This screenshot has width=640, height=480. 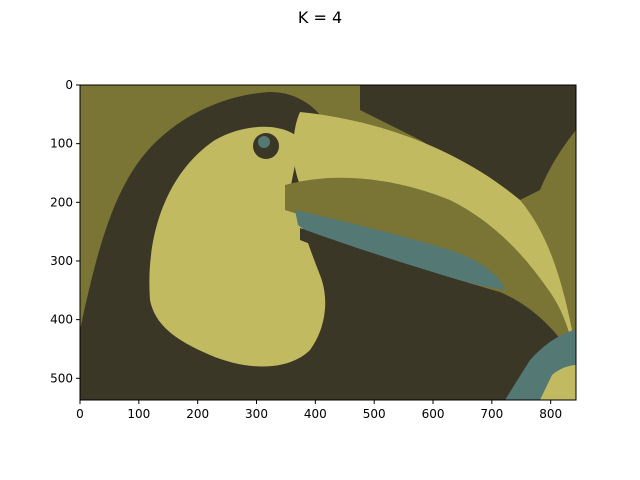 What do you see at coordinates (69, 85) in the screenshot?
I see `y-tick-label: 0` at bounding box center [69, 85].